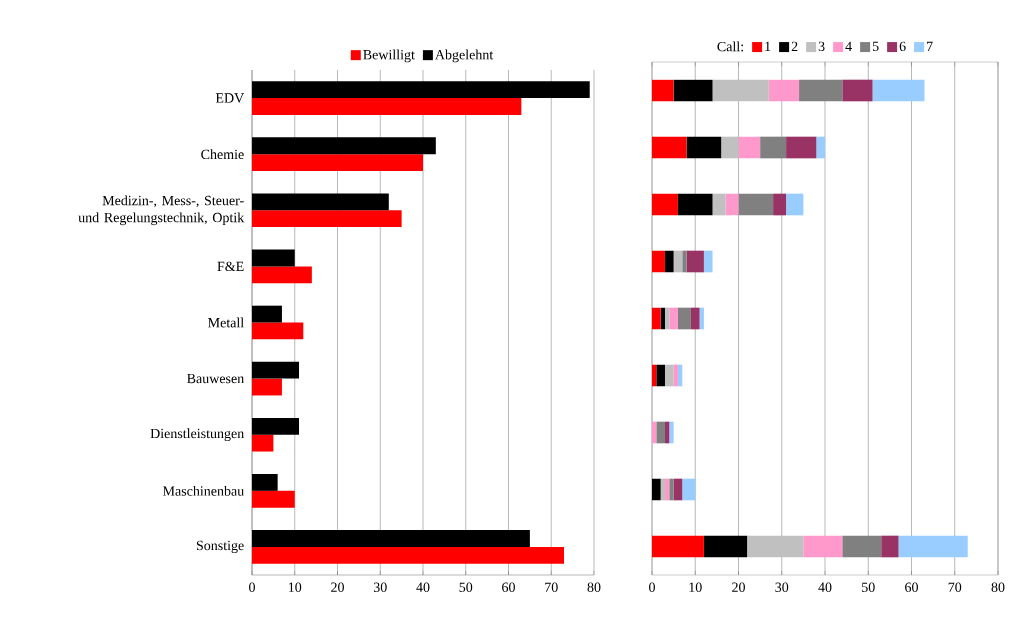 Image resolution: width=1017 pixels, height=626 pixels. Describe the element at coordinates (230, 98) in the screenshot. I see `y-tick-label: EDV` at that location.